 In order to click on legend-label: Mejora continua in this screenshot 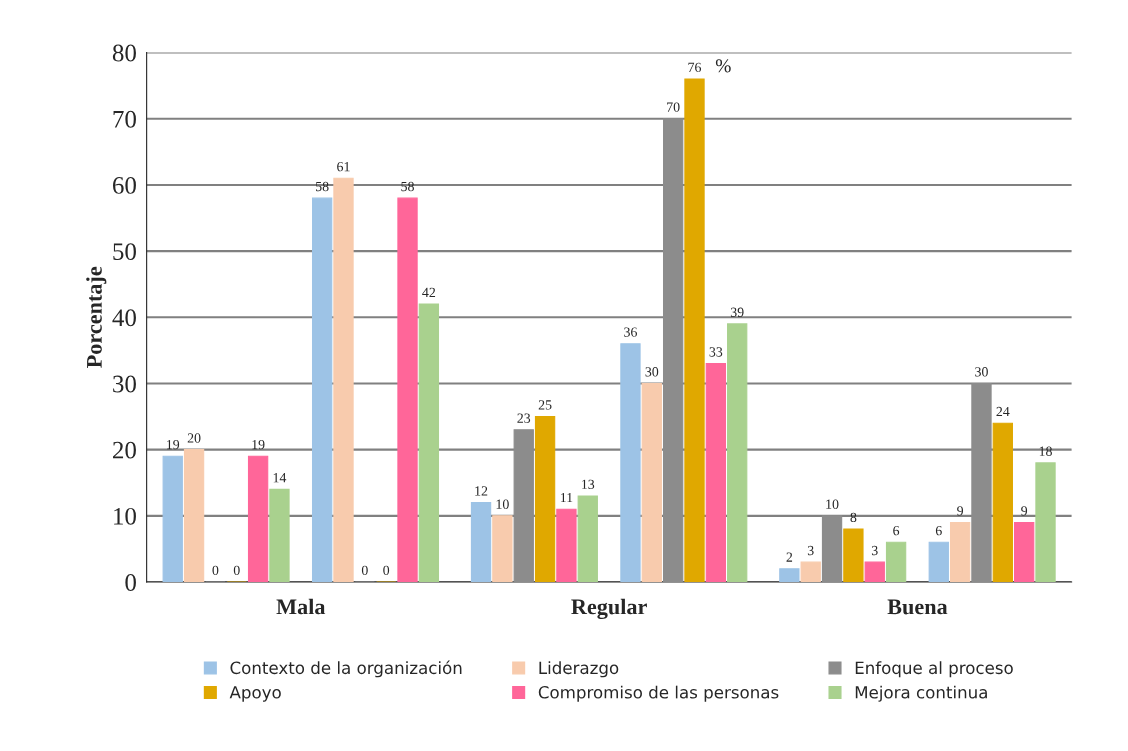, I will do `click(921, 693)`.